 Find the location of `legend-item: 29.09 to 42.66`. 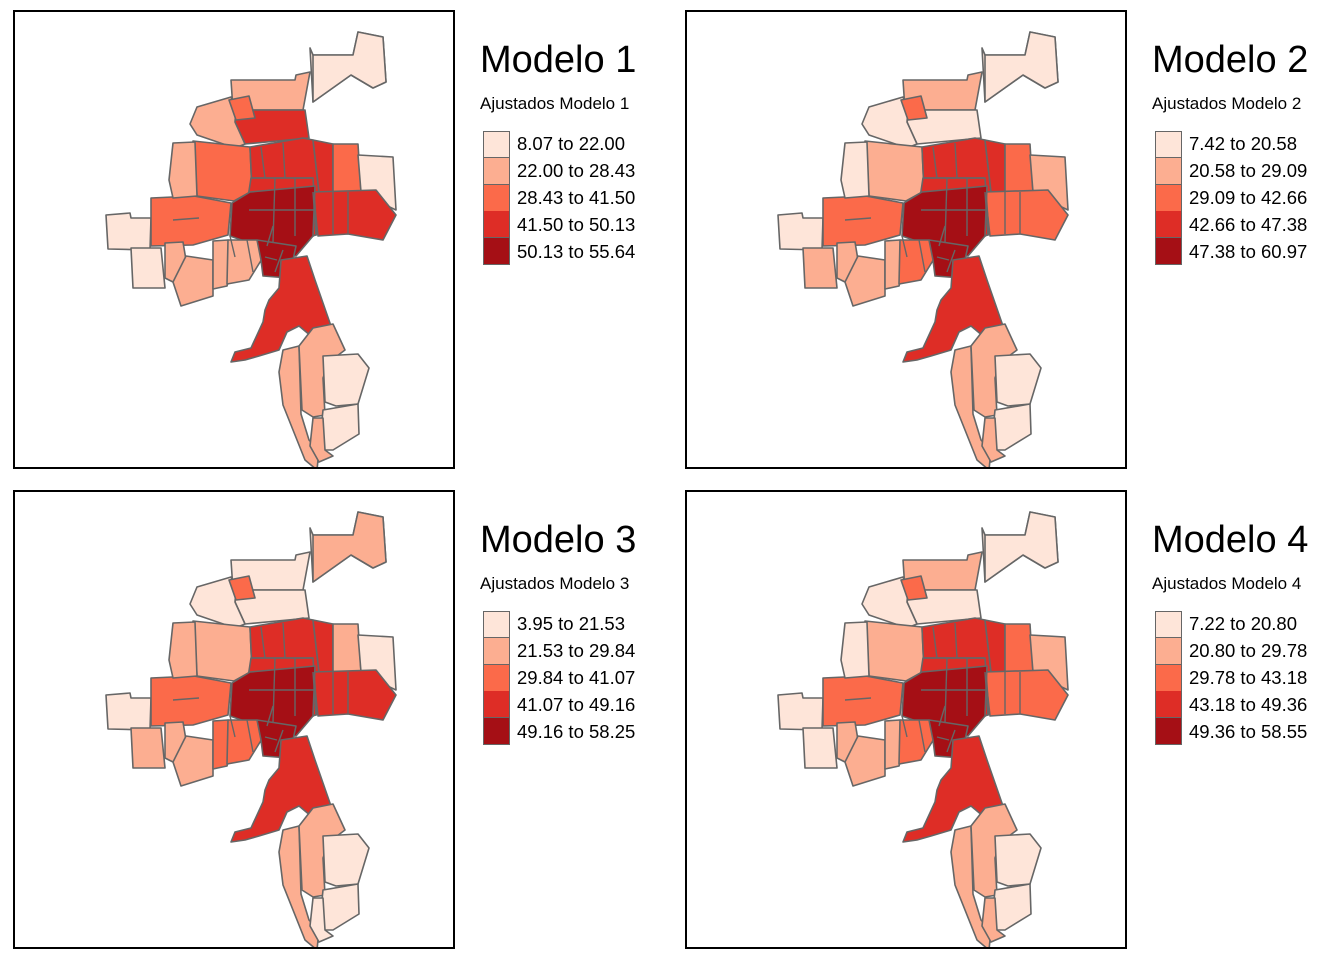

legend-item: 29.09 to 42.66 is located at coordinates (1247, 198).